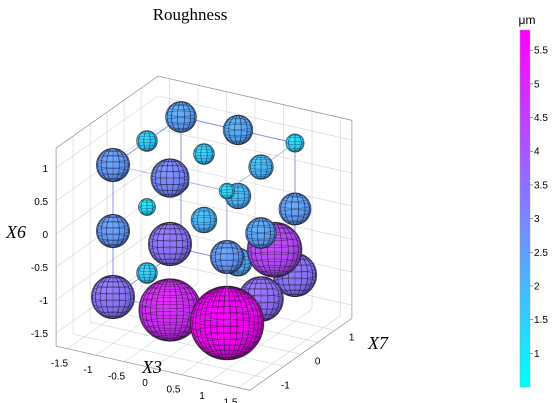  Describe the element at coordinates (46, 169) in the screenshot. I see `z-tick-label: 1` at that location.